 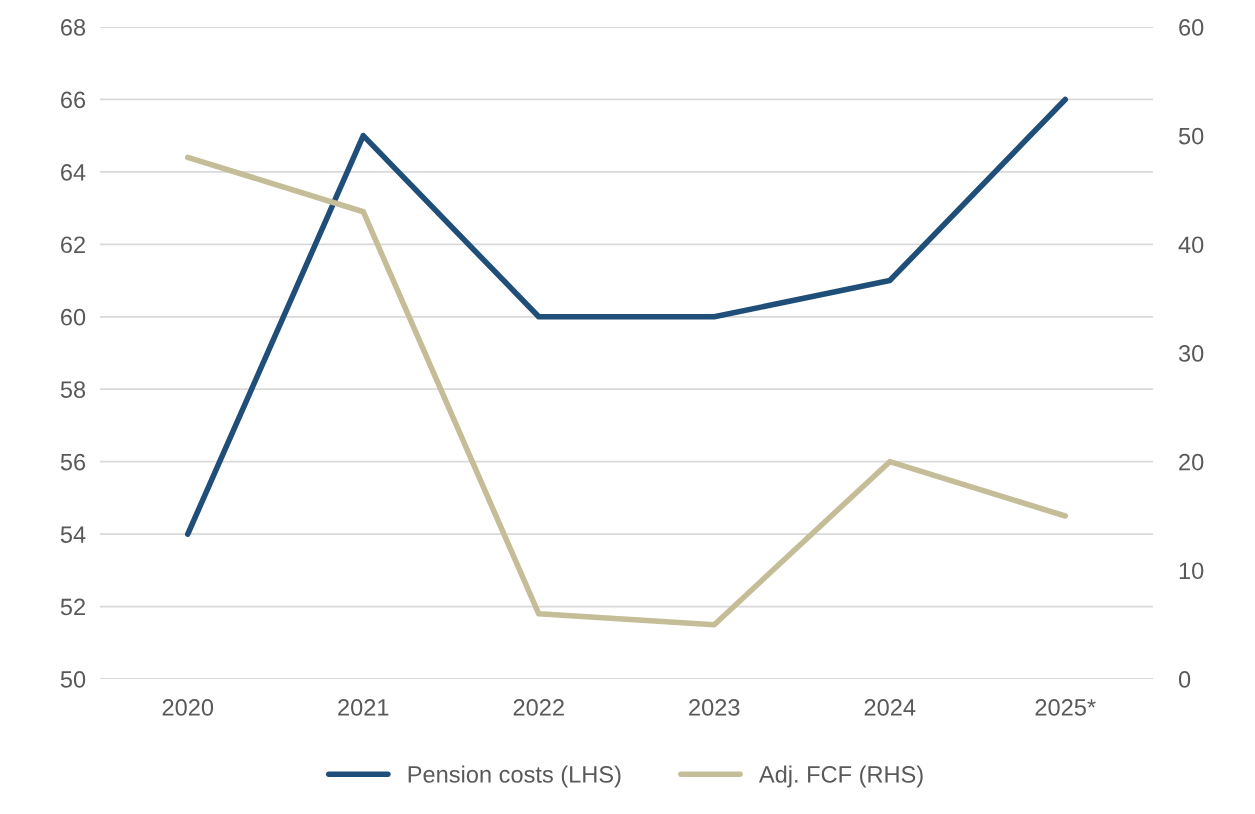 I want to click on y2-tick-label: 60, so click(x=1191, y=27).